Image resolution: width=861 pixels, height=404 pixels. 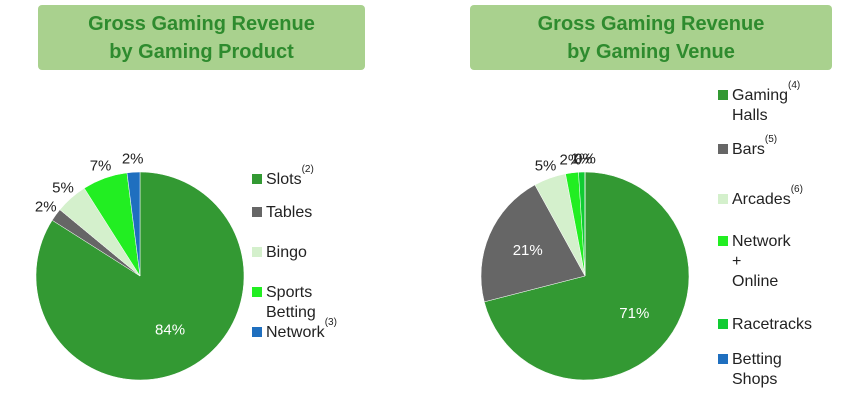 I want to click on legend-label: Gaming Halls, so click(x=760, y=105).